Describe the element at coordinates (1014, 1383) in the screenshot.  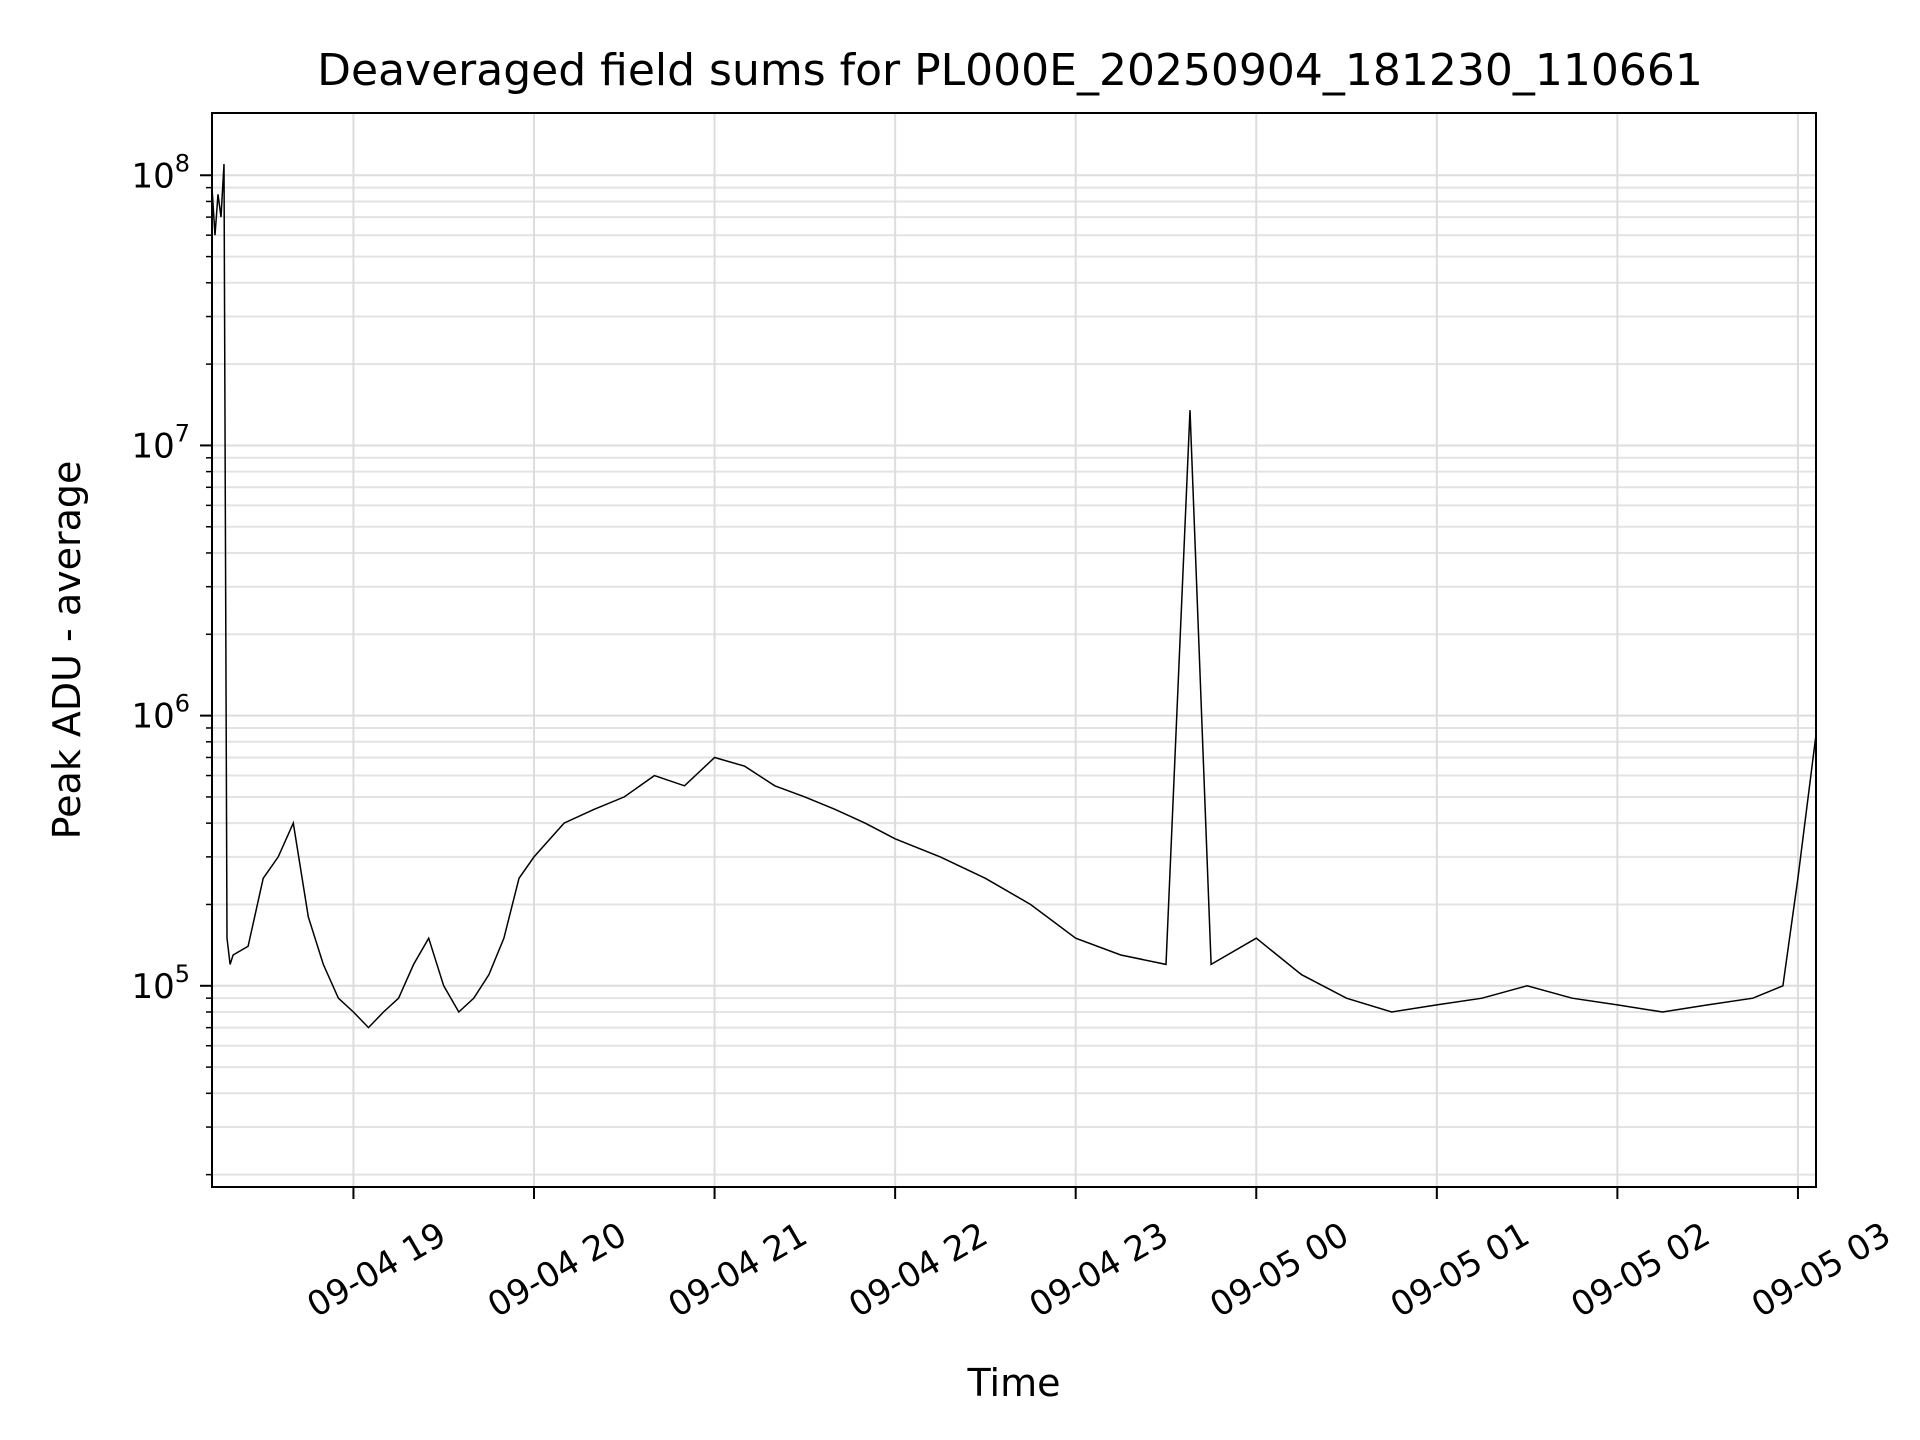
I see `x-axis-label: Time` at that location.